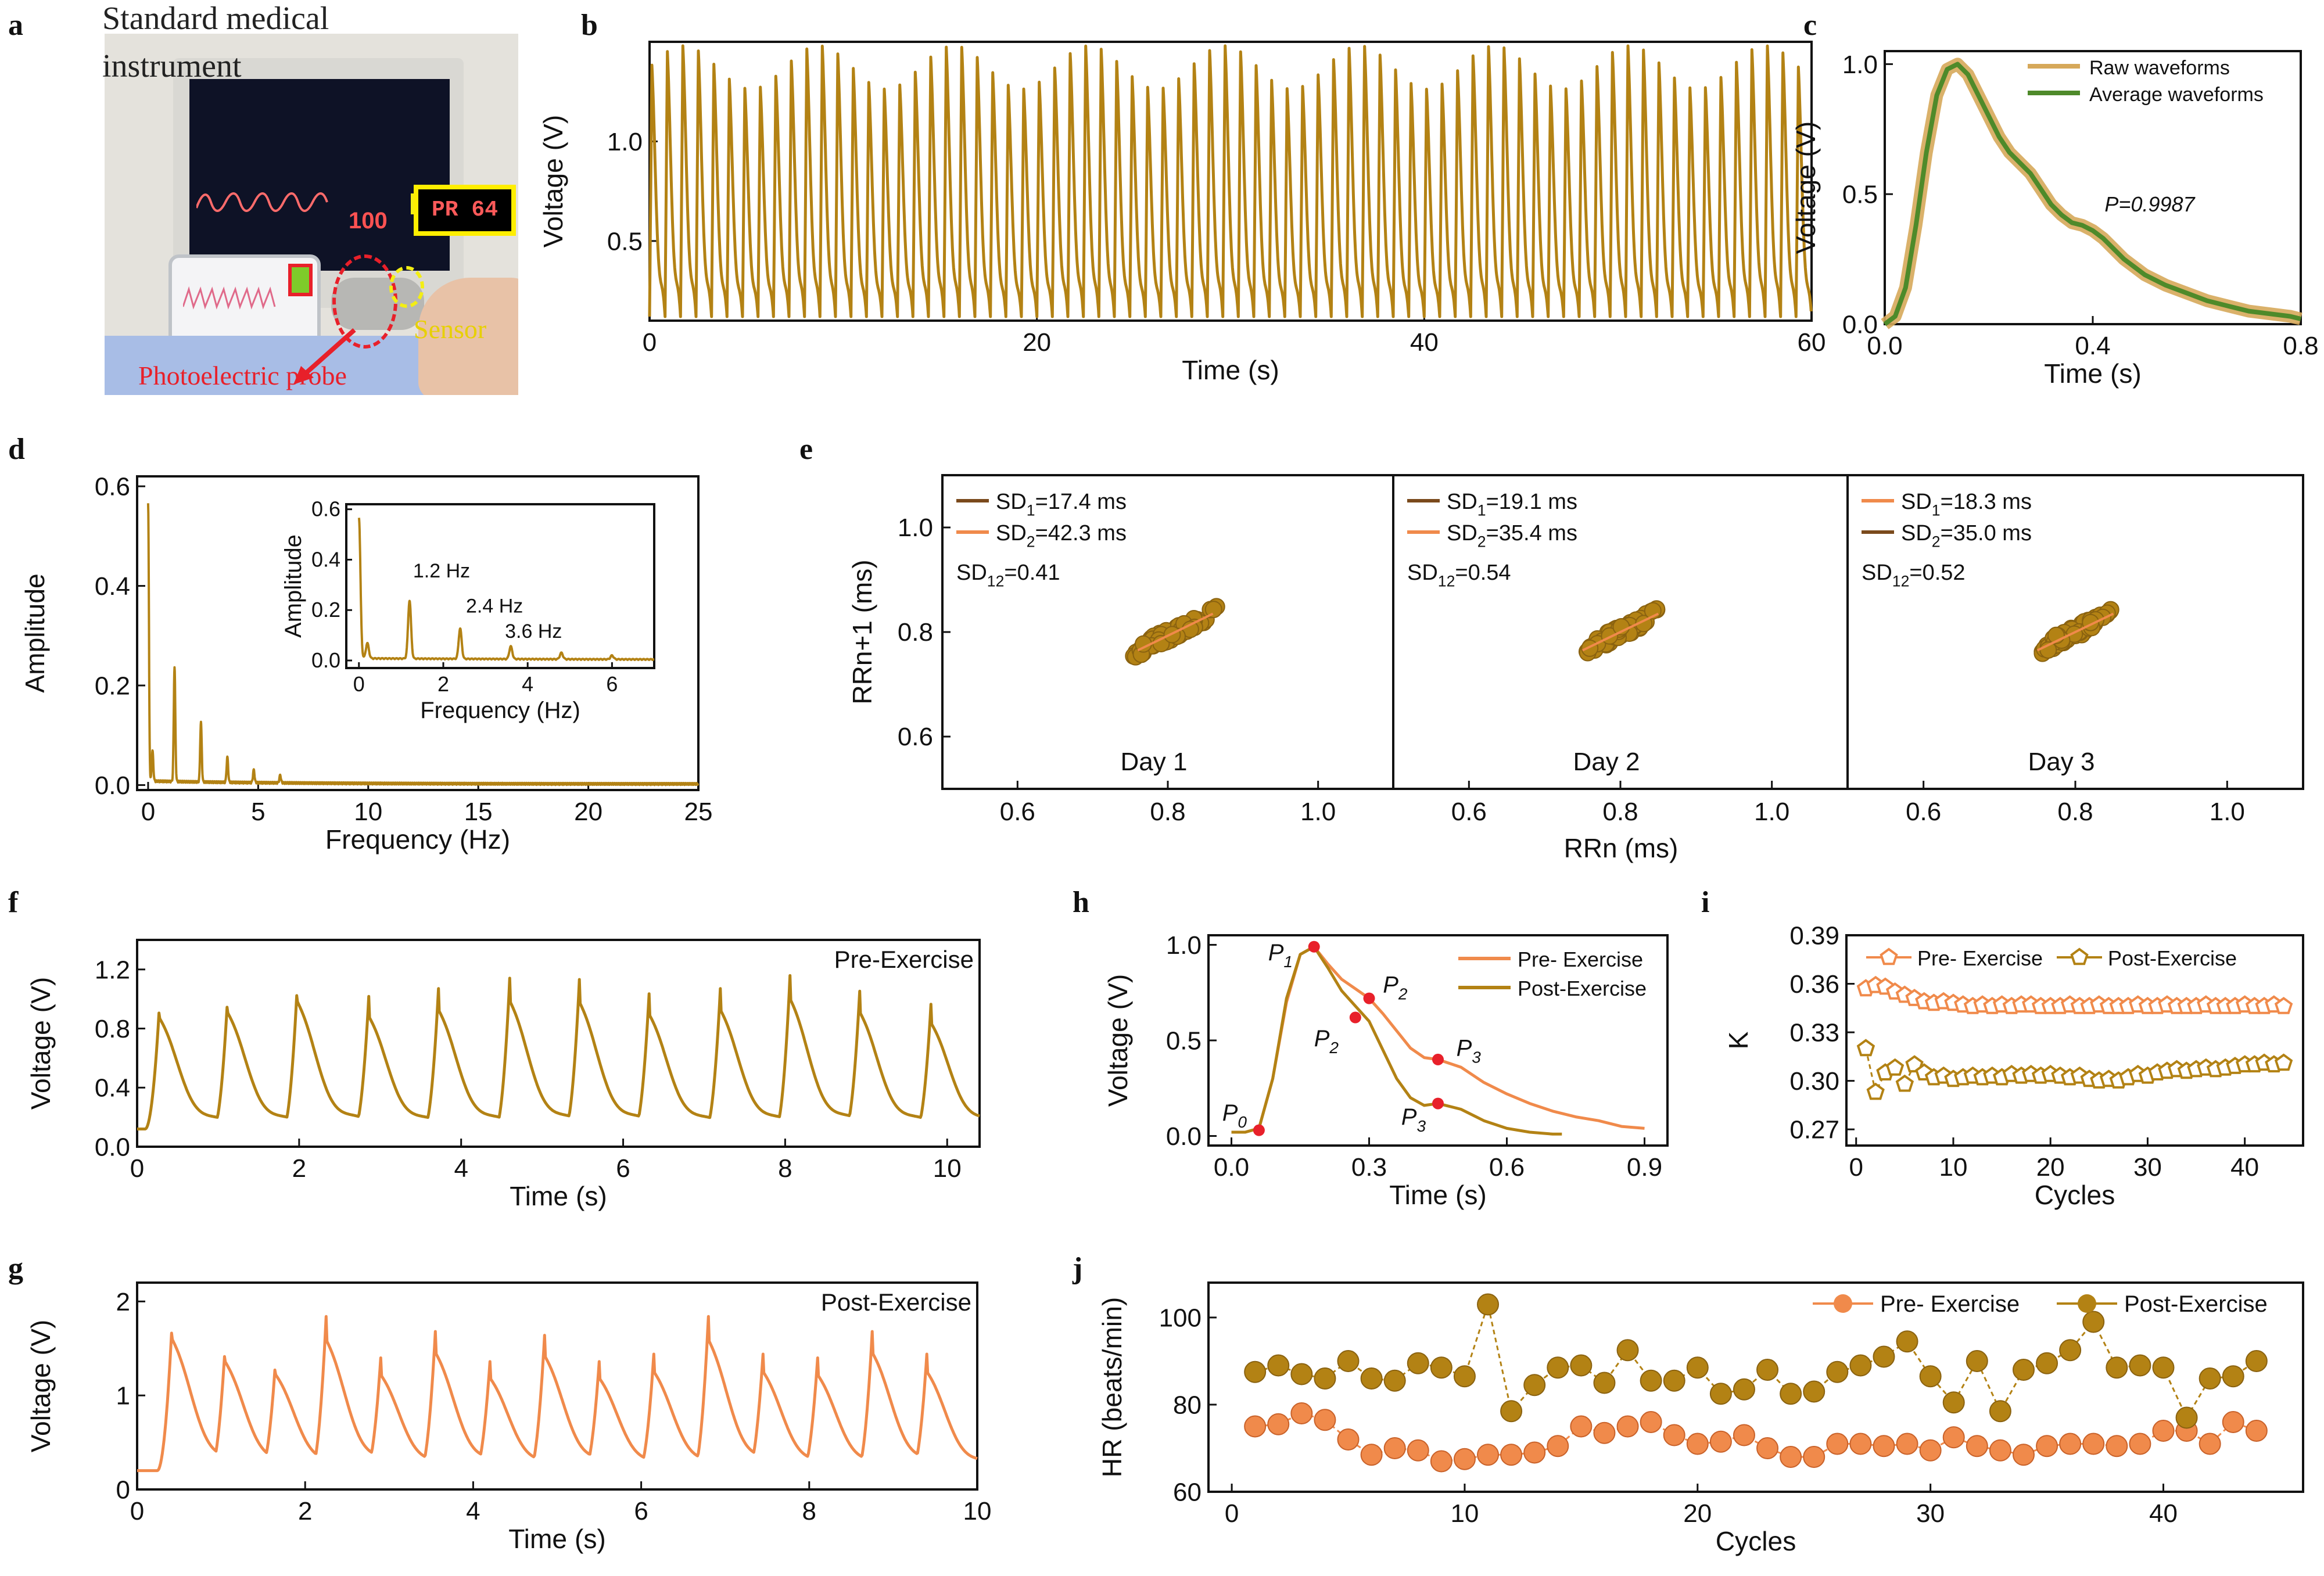 The width and height of the screenshot is (2324, 1576). What do you see at coordinates (324, 356) in the screenshot?
I see `probe-arrow` at bounding box center [324, 356].